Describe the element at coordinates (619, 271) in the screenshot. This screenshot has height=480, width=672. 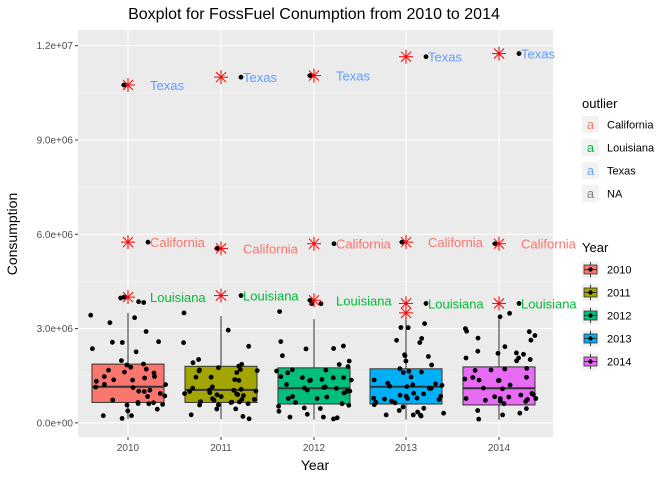
I see `legend-year-label: 2010` at that location.